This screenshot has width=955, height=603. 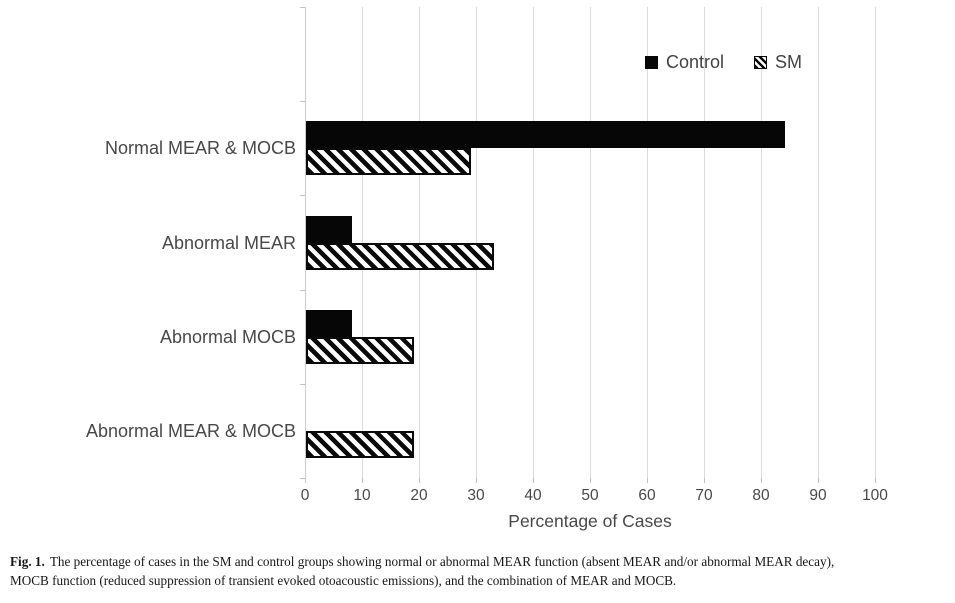 What do you see at coordinates (647, 495) in the screenshot?
I see `x-tick-label: 60` at bounding box center [647, 495].